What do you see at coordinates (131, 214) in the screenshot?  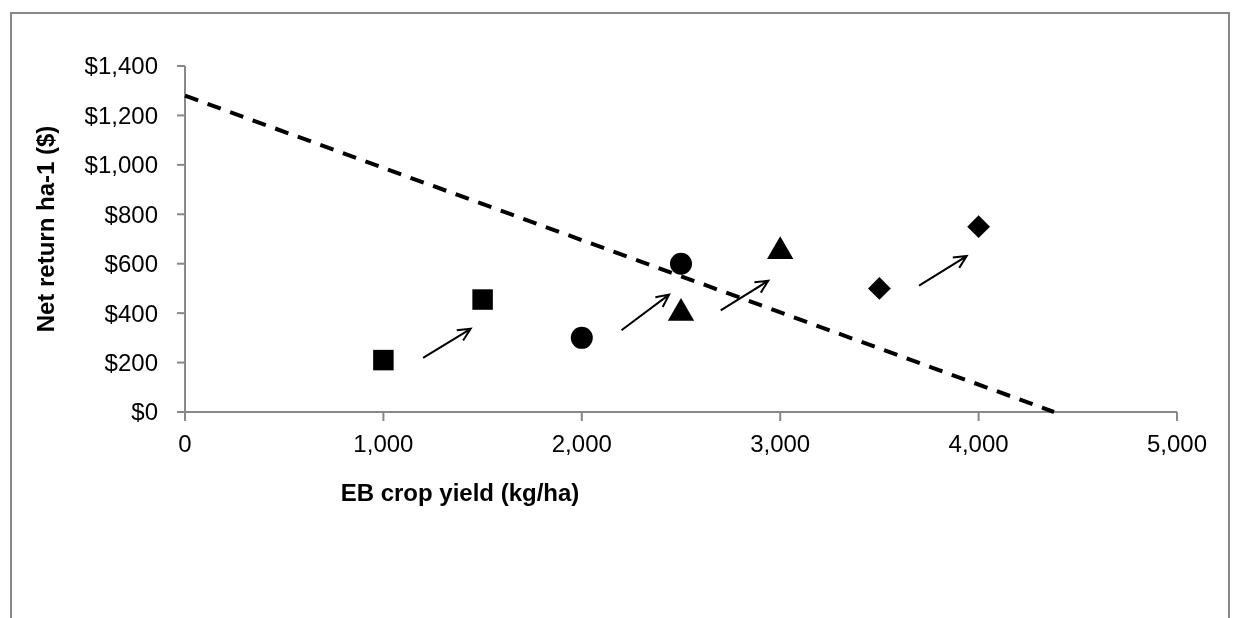 I see `y-tick-label: $800` at bounding box center [131, 214].